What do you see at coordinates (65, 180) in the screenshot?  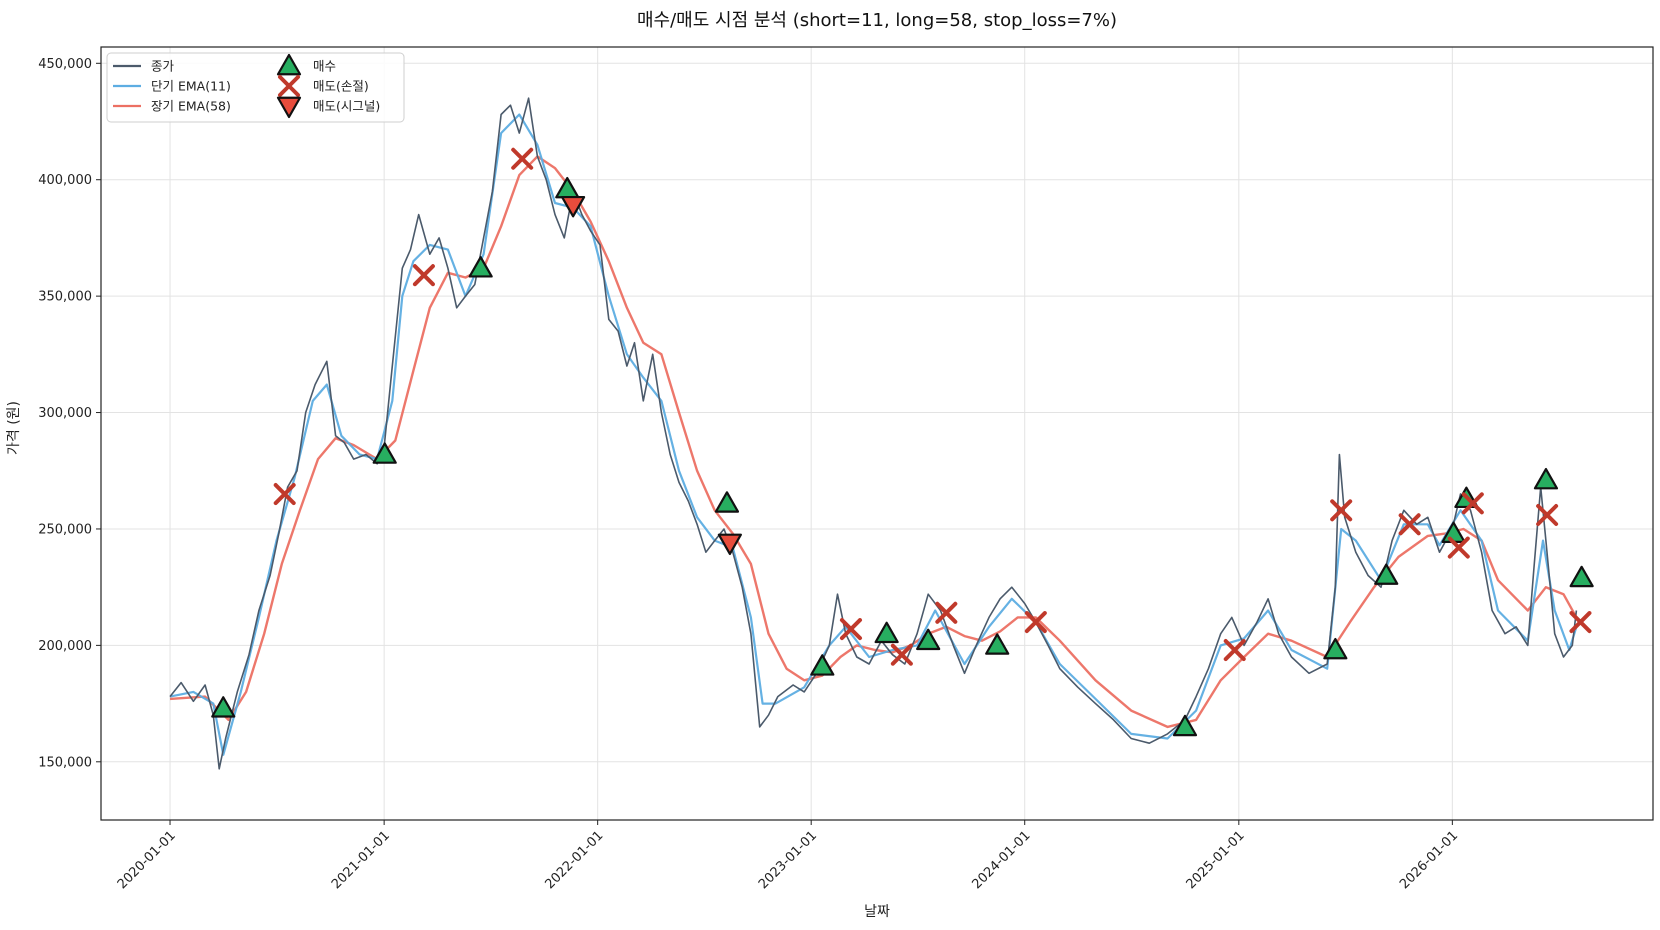 I see `y-tick-label: 400,000` at bounding box center [65, 180].